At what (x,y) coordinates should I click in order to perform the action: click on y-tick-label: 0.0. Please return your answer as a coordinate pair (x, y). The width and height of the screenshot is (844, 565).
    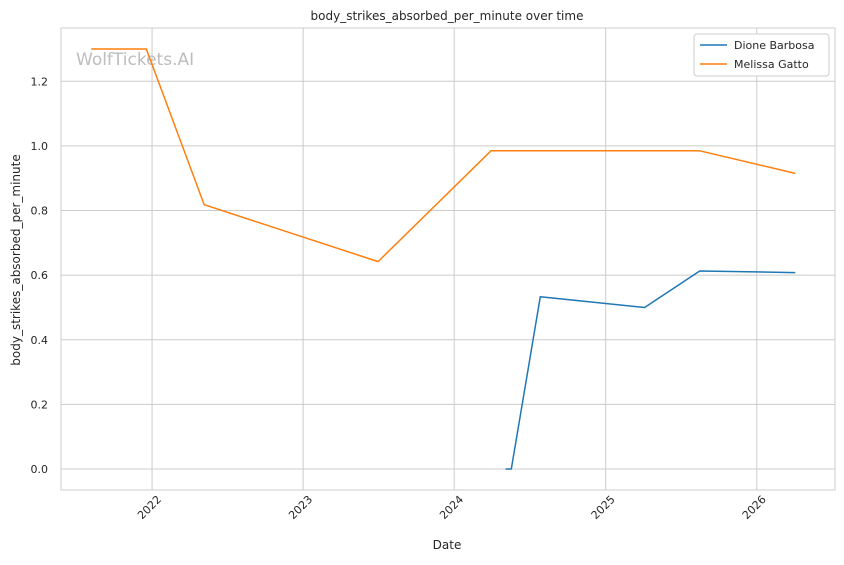
    Looking at the image, I should click on (40, 469).